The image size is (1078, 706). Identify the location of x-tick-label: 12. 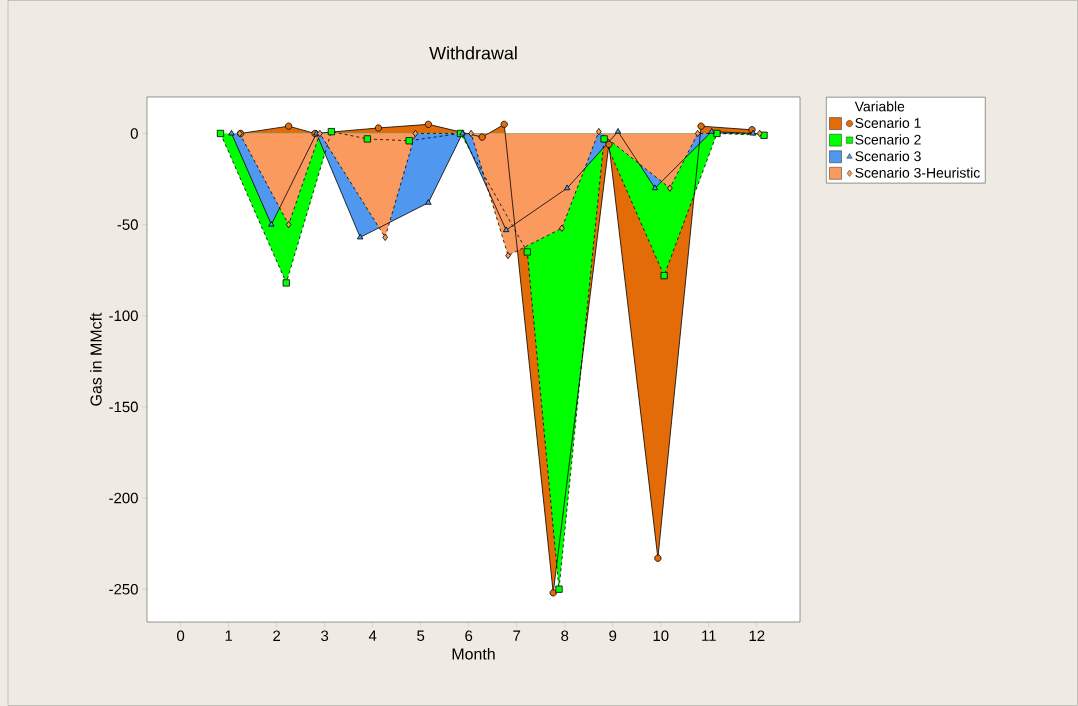
(757, 635).